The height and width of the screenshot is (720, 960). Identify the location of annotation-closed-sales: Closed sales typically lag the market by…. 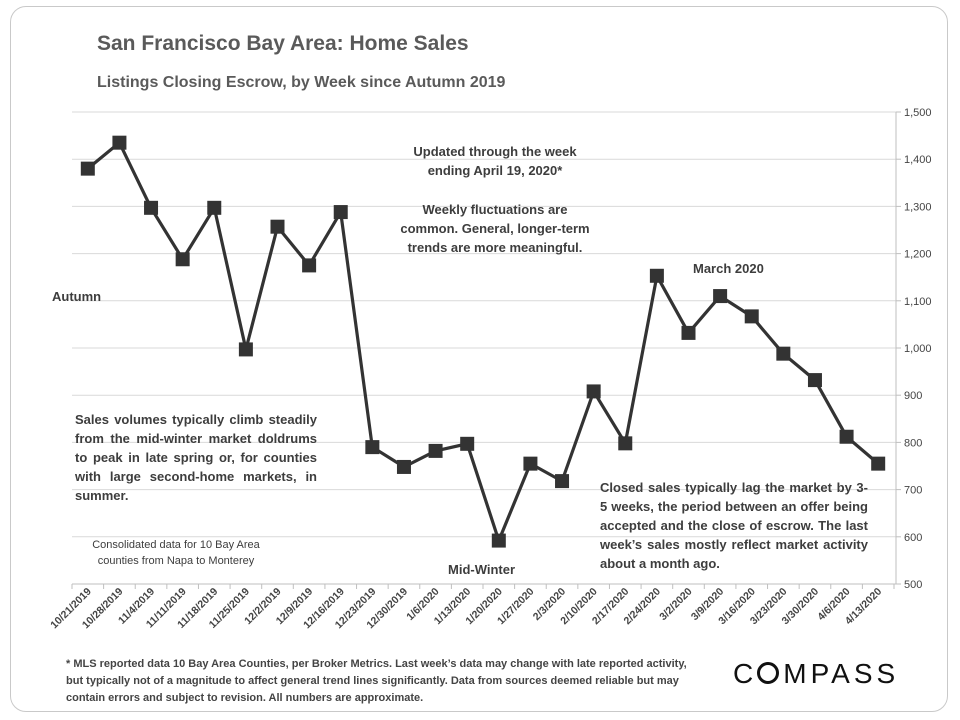
(734, 525).